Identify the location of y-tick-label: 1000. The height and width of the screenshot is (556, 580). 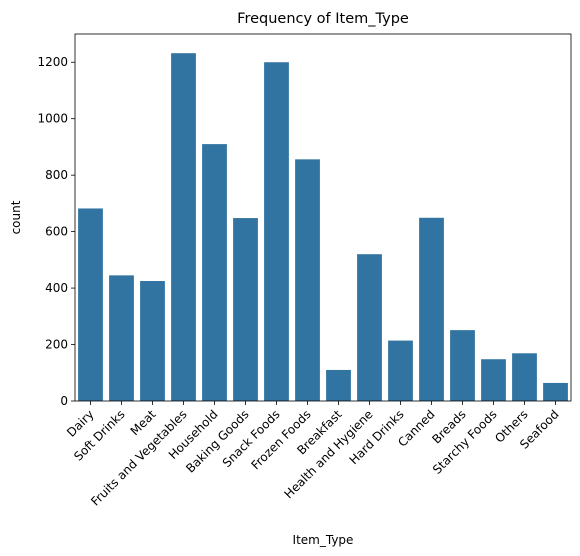
(52, 119).